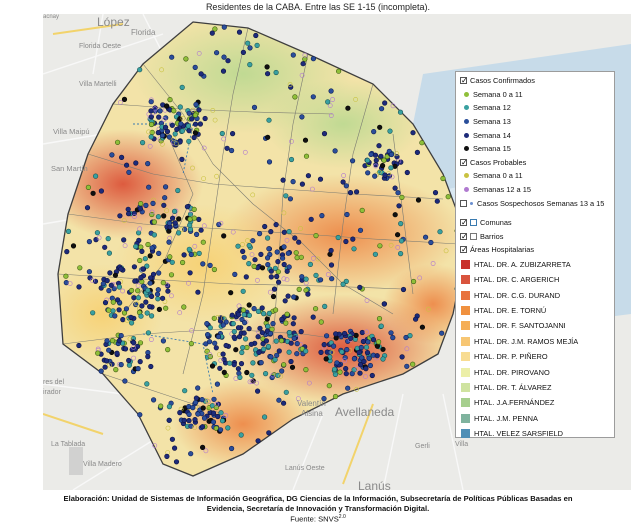  Describe the element at coordinates (463, 250) in the screenshot. I see `checkbox-areas` at that location.